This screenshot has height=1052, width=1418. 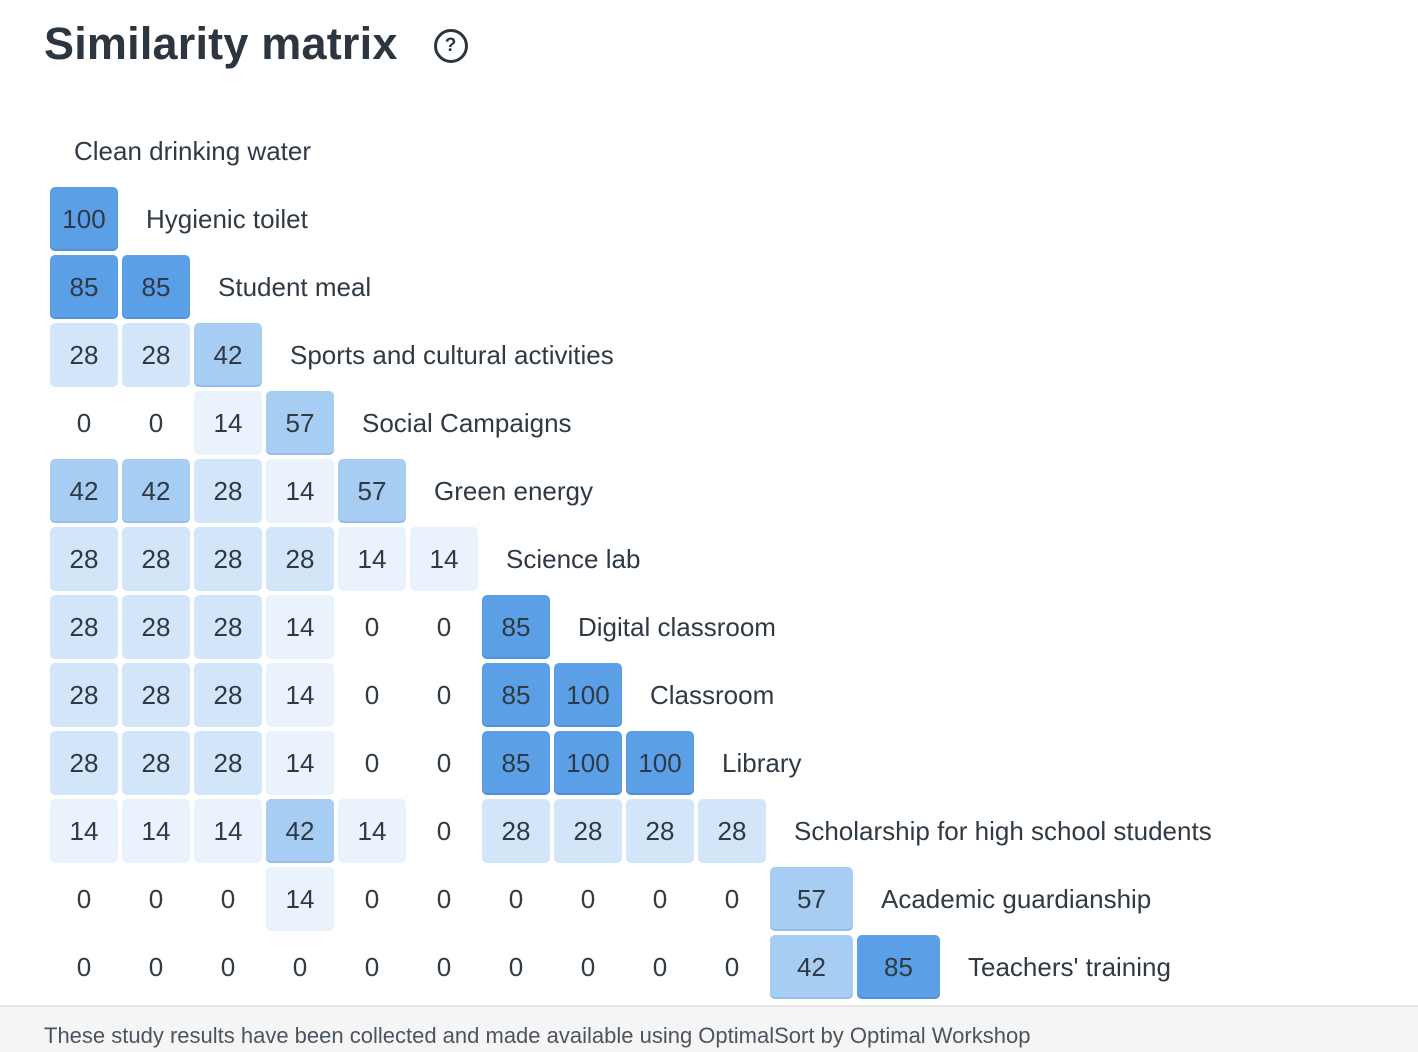 What do you see at coordinates (513, 490) in the screenshot?
I see `matrix-row-label: Green energy` at bounding box center [513, 490].